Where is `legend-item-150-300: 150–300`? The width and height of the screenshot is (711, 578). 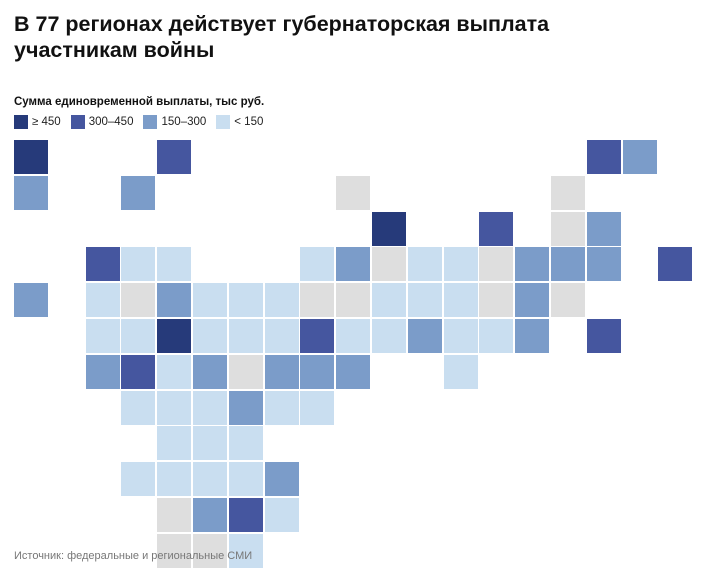
legend-item-150-300: 150–300 is located at coordinates (174, 122).